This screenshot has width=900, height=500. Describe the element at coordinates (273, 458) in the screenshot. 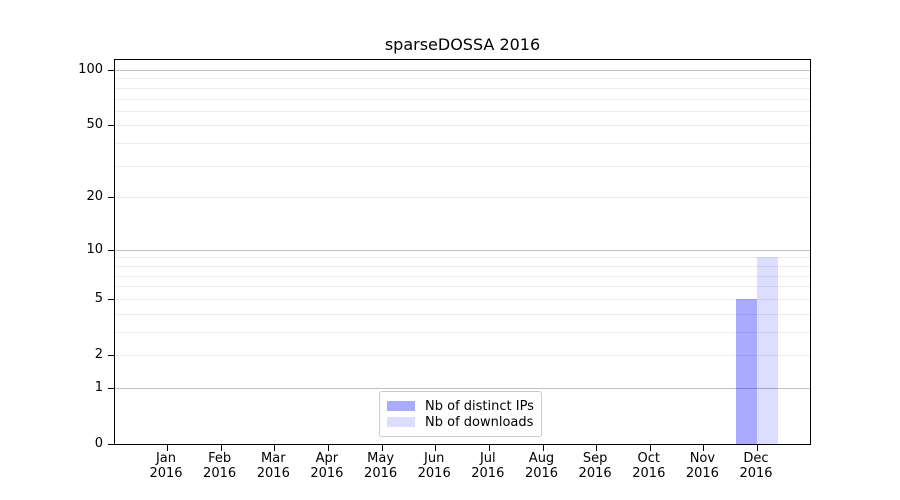

I see `x-tick-month: Mar` at that location.